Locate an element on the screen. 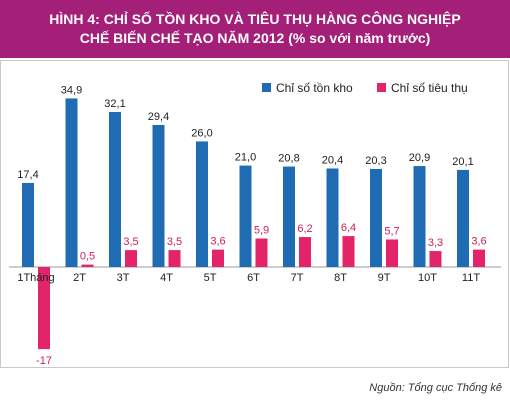 The width and height of the screenshot is (510, 402). inventory-value-label-1: 17,4 is located at coordinates (27, 175).